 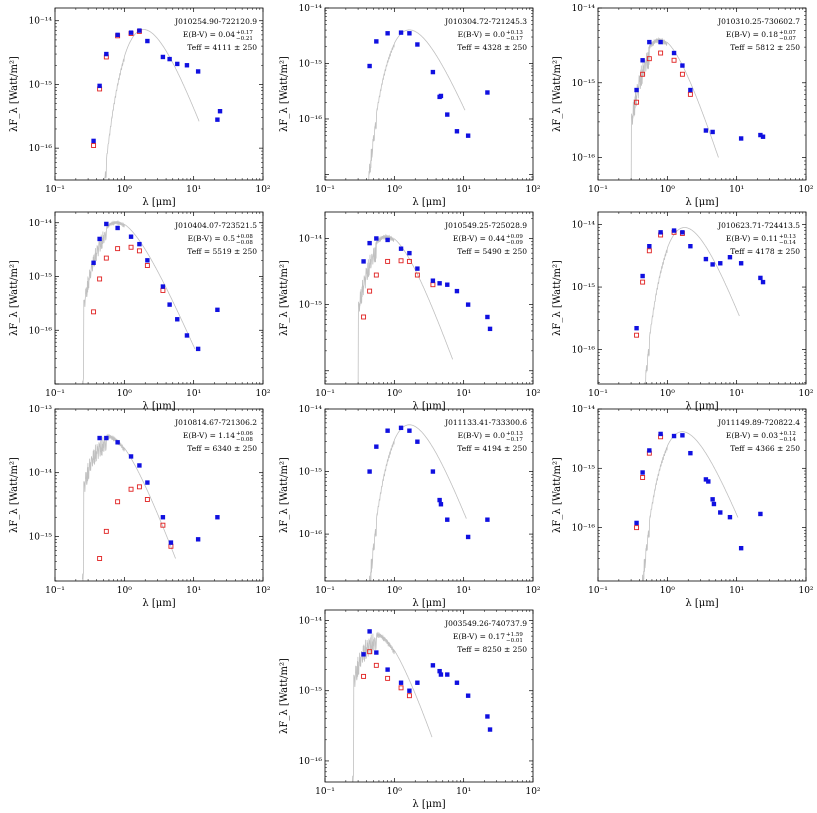 I want to click on teff-label: Teff = 4328 ± 250, so click(x=492, y=47).